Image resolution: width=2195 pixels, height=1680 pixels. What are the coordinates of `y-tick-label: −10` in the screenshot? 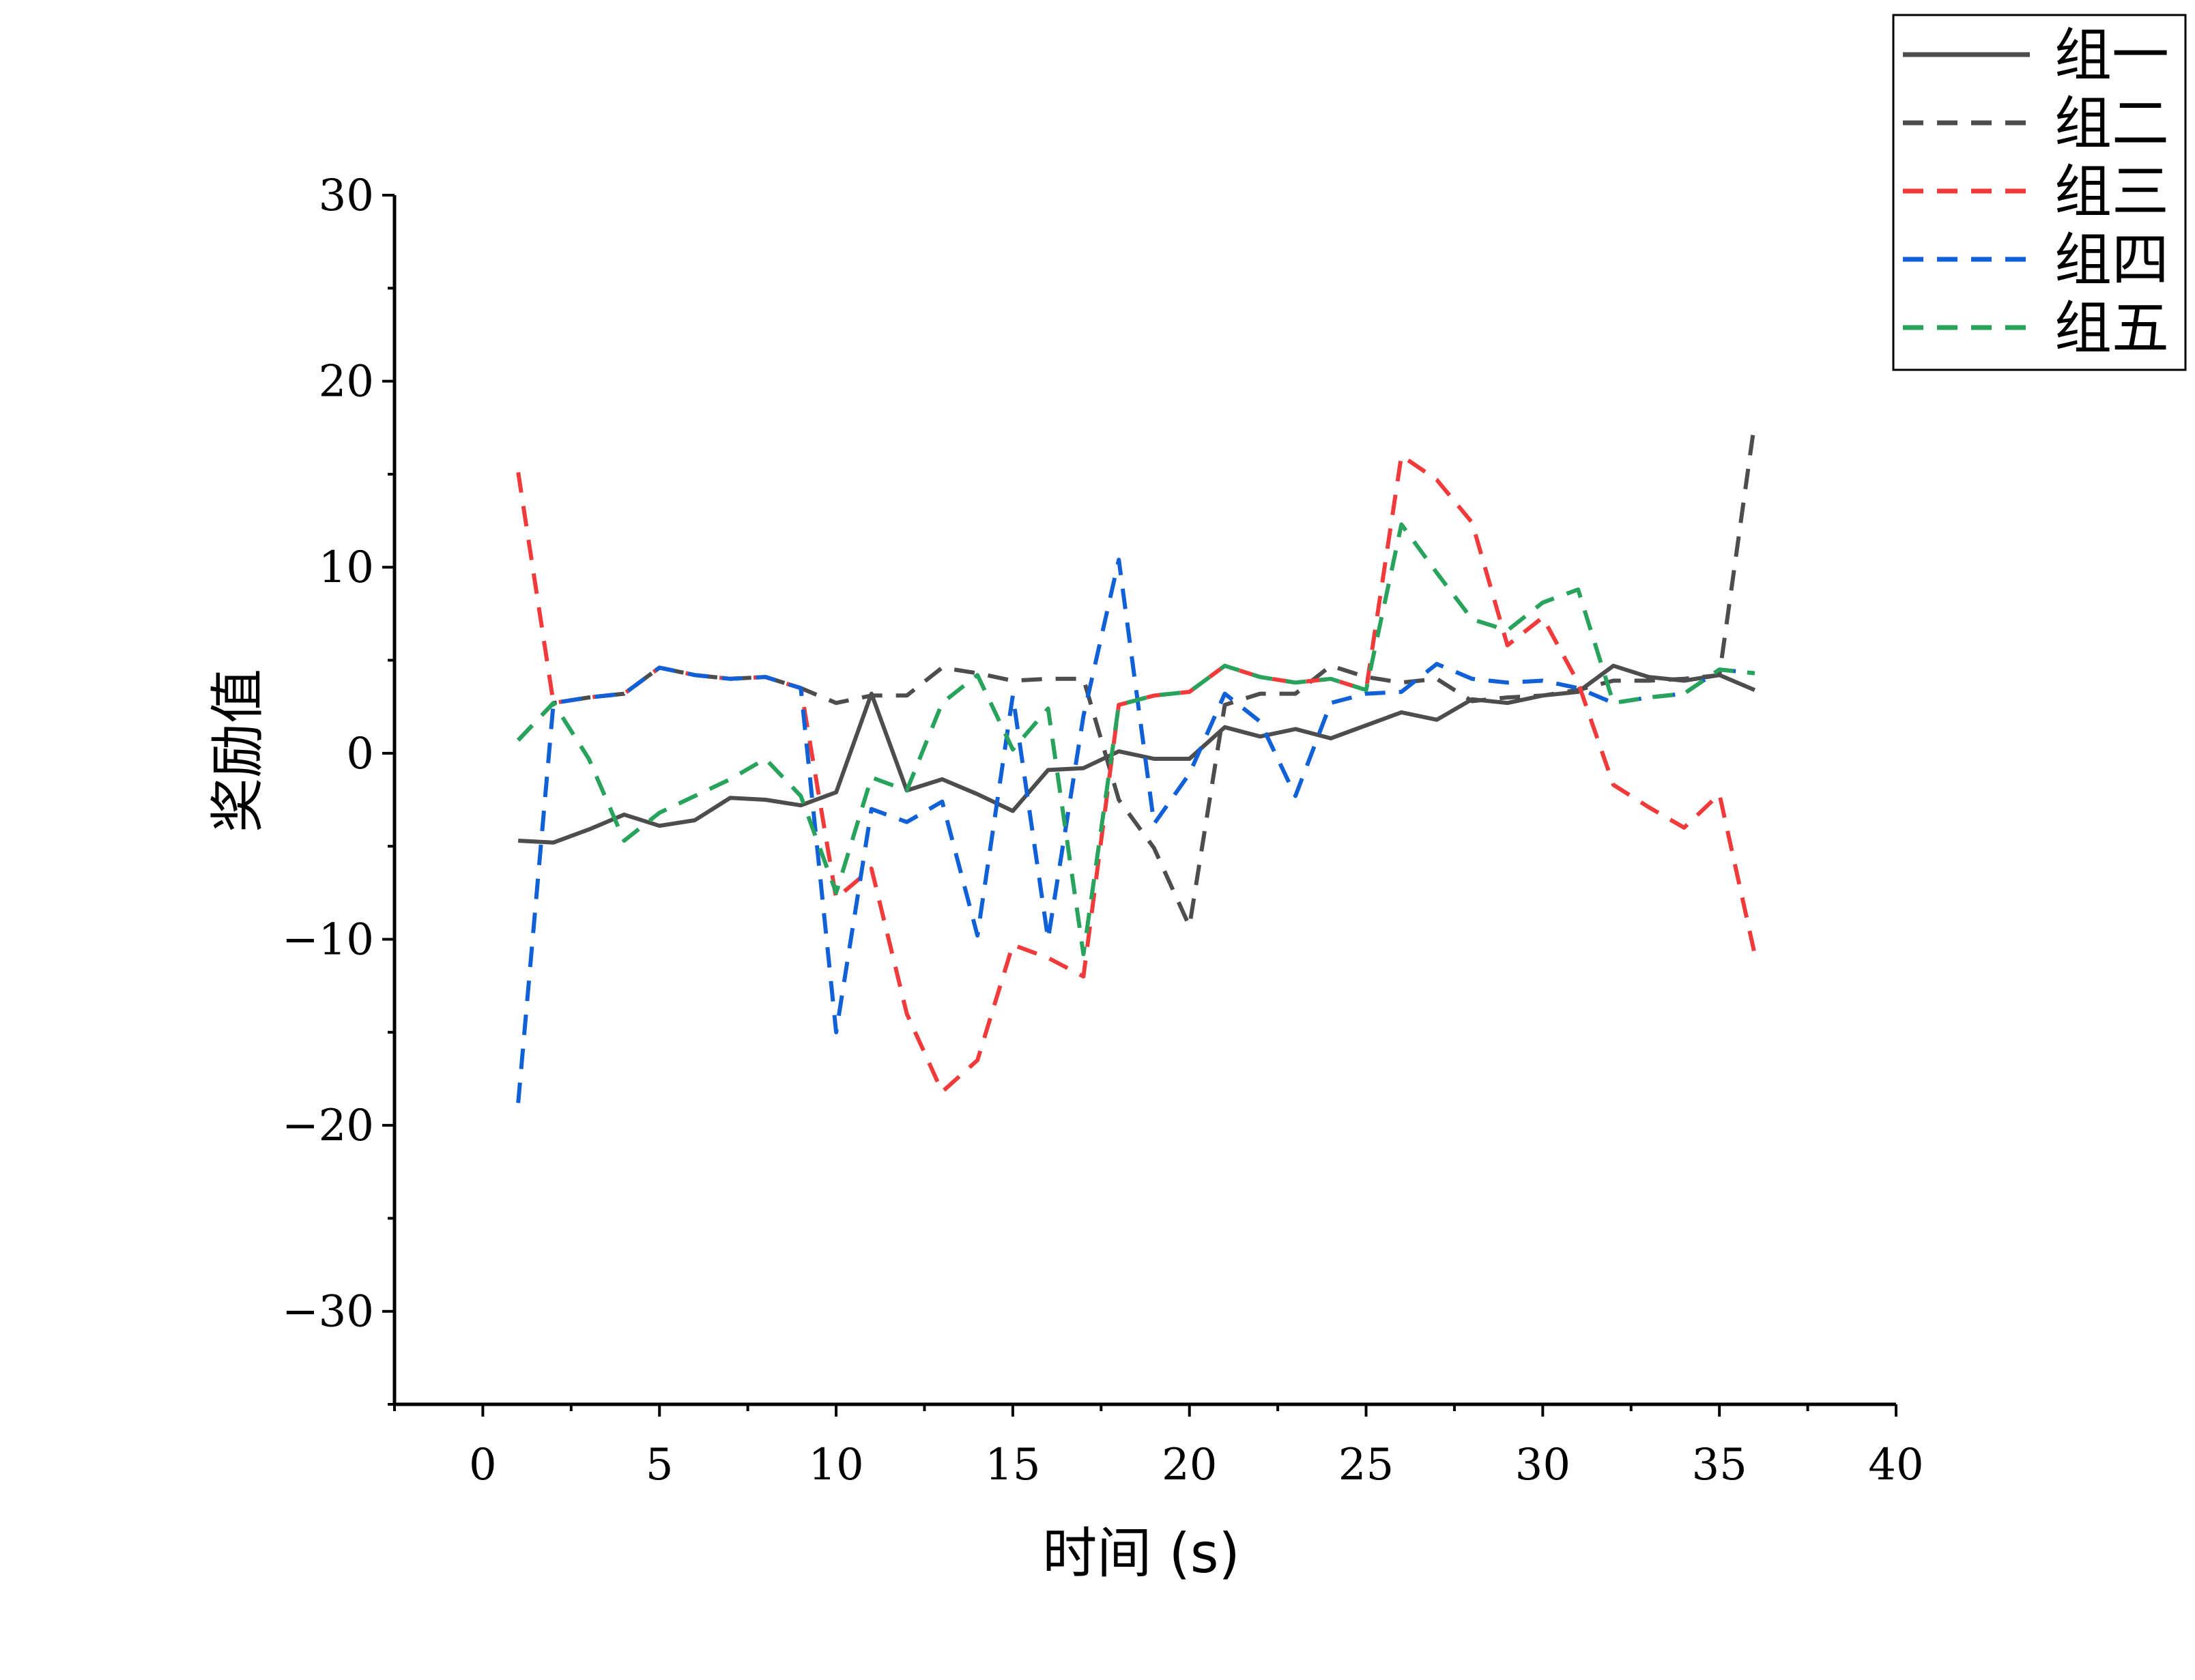 It's located at (328, 939).